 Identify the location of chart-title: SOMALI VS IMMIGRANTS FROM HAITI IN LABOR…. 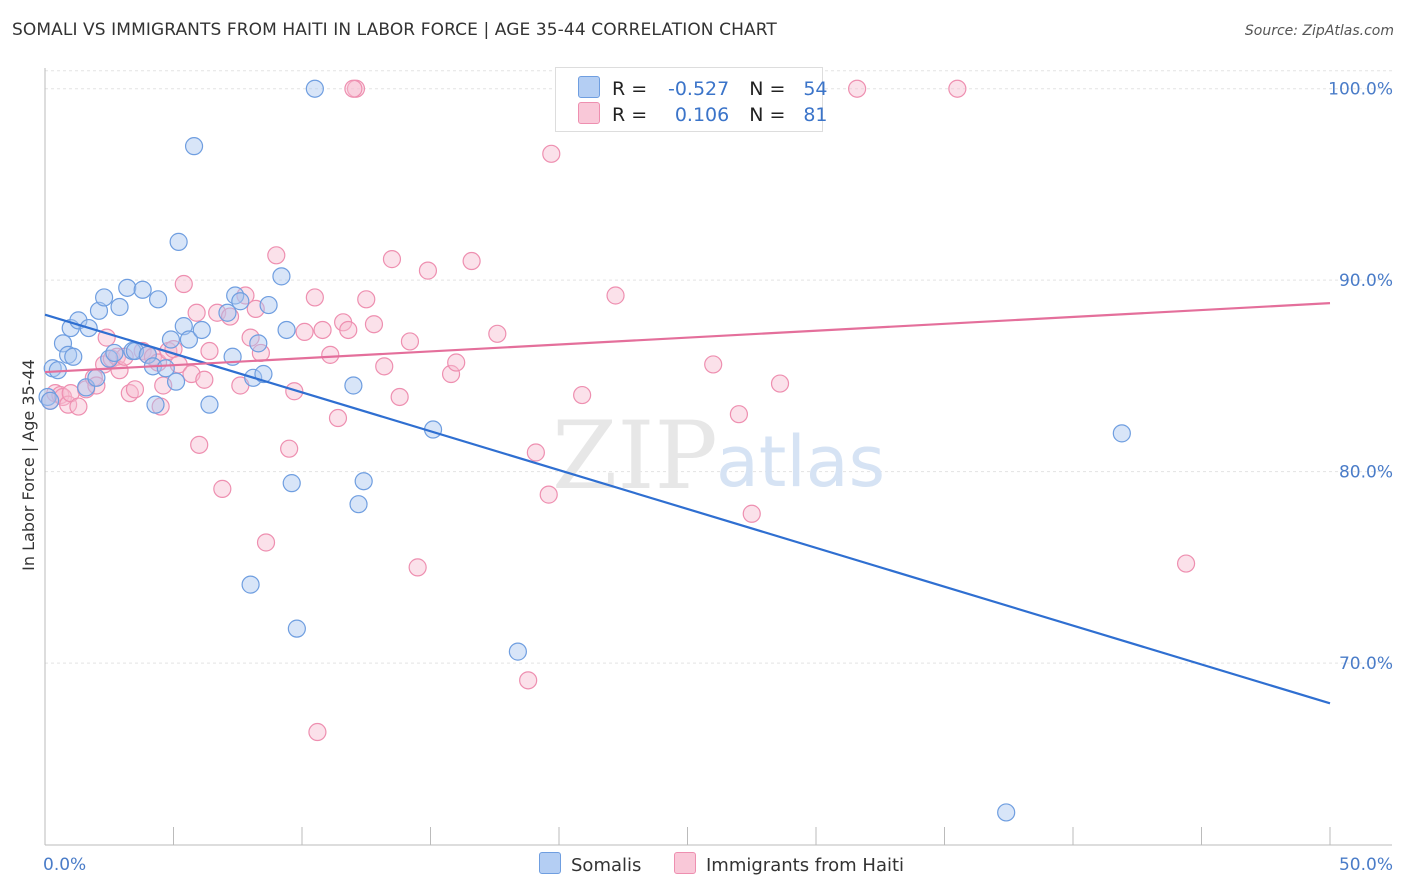
(394, 30).